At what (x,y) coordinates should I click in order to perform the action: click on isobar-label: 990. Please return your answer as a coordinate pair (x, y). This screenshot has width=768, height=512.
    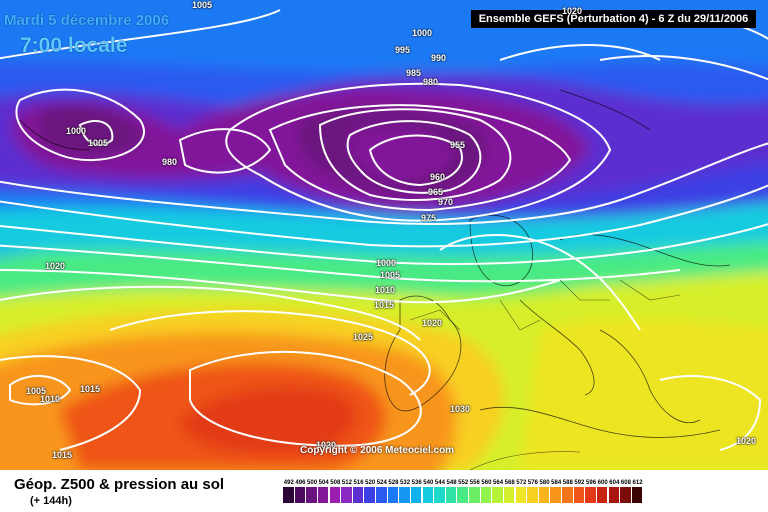
    Looking at the image, I should click on (439, 58).